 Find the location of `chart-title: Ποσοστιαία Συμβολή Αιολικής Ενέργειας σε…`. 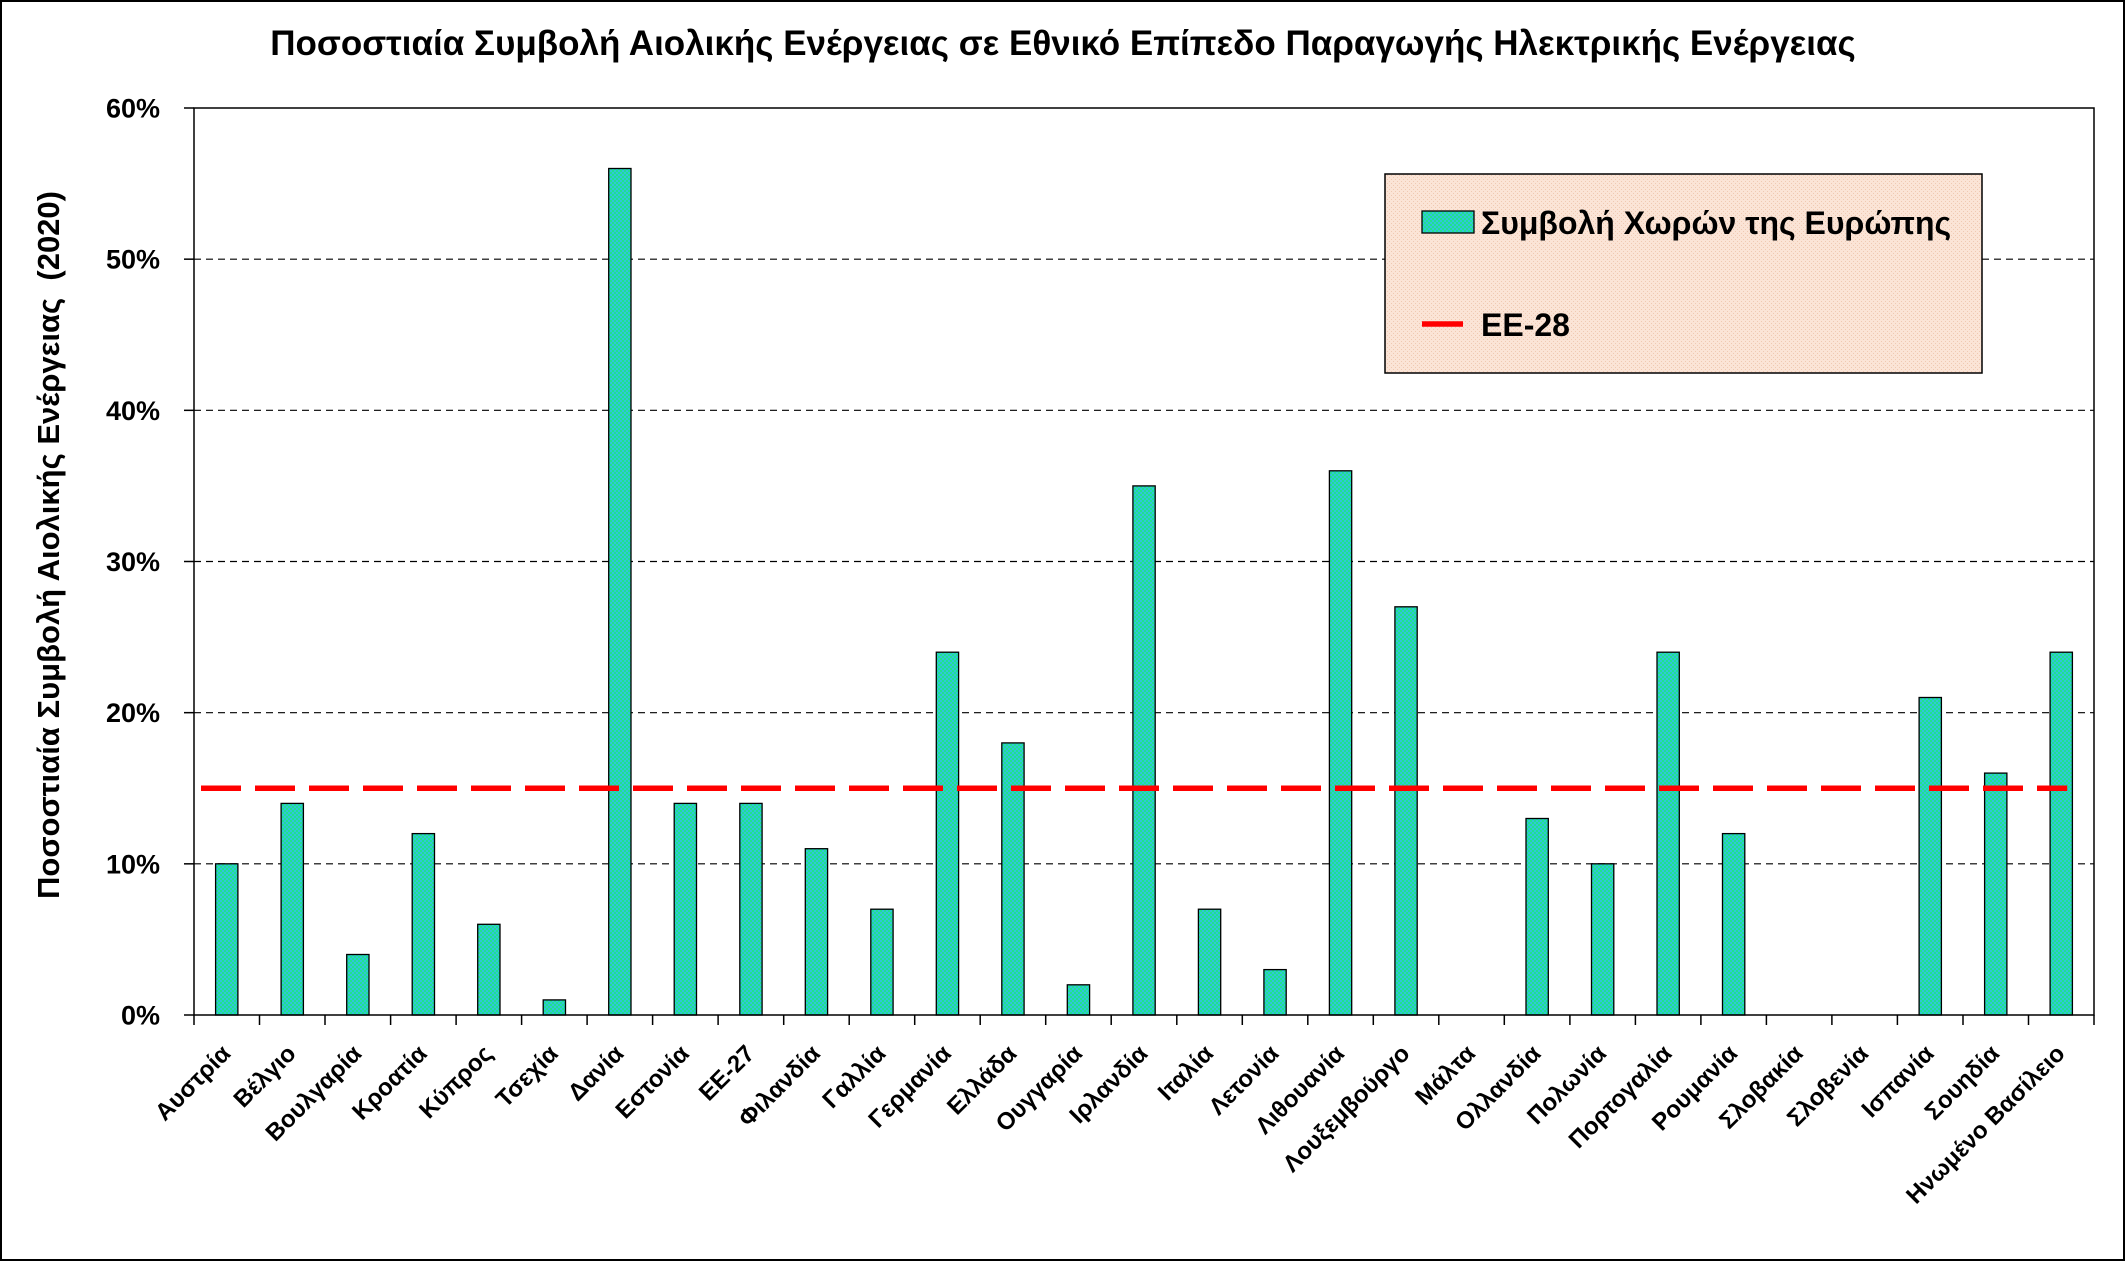

chart-title: Ποσοστιαία Συμβολή Αιολικής Ενέργειας σε… is located at coordinates (1062, 43).